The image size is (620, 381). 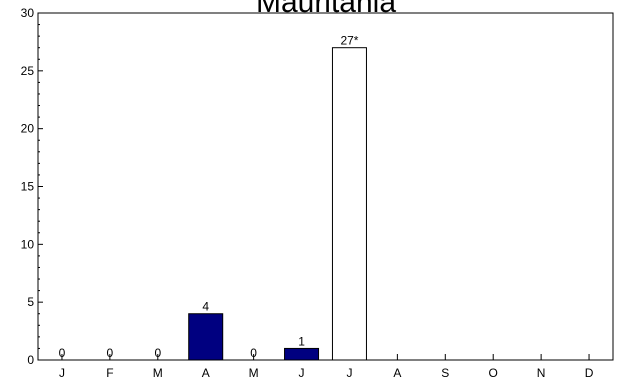 What do you see at coordinates (301, 341) in the screenshot?
I see `data-label: 1` at bounding box center [301, 341].